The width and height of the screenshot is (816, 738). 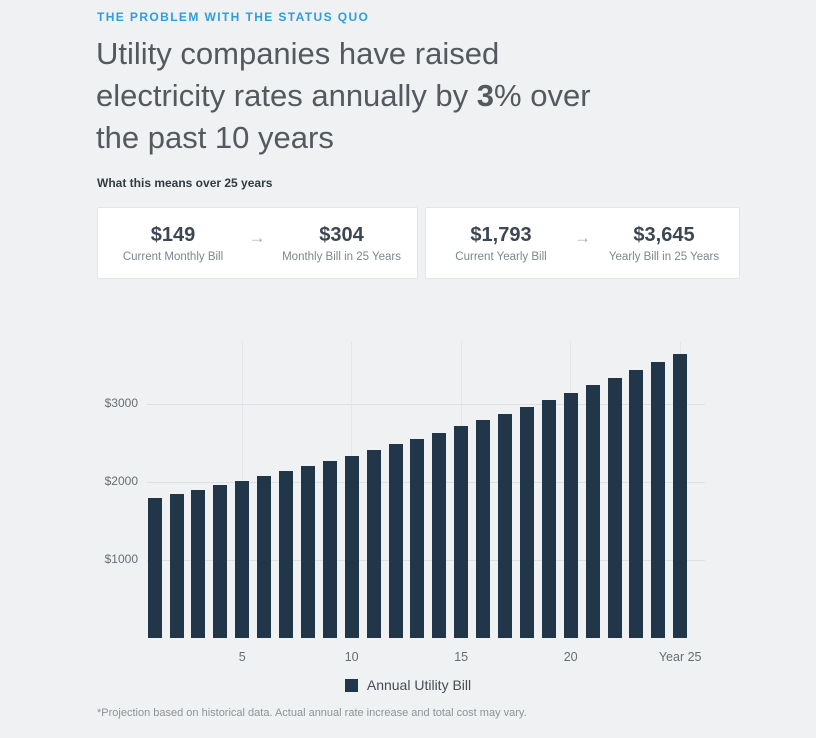 I want to click on x-axis-label: 20, so click(x=570, y=657).